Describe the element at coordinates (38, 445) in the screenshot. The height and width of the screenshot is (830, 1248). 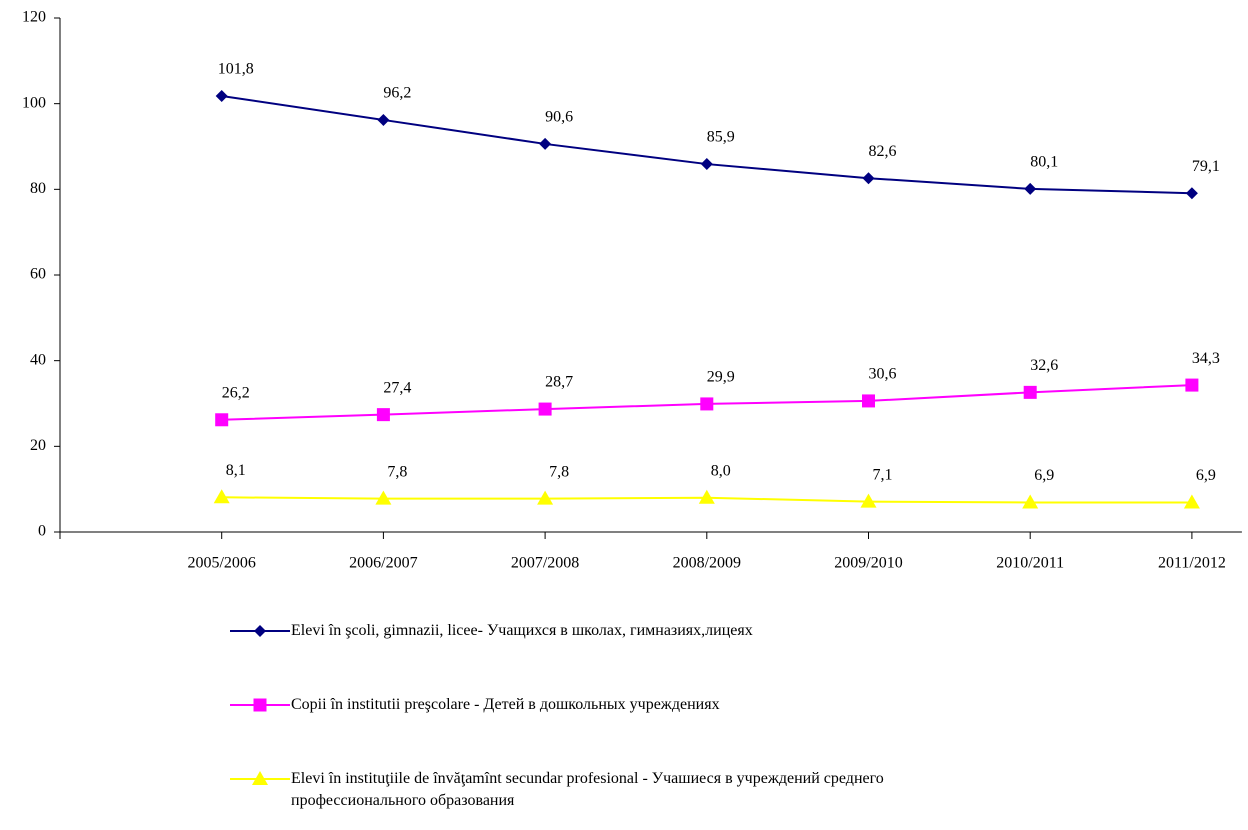
I see `y-tick-label: 20` at that location.